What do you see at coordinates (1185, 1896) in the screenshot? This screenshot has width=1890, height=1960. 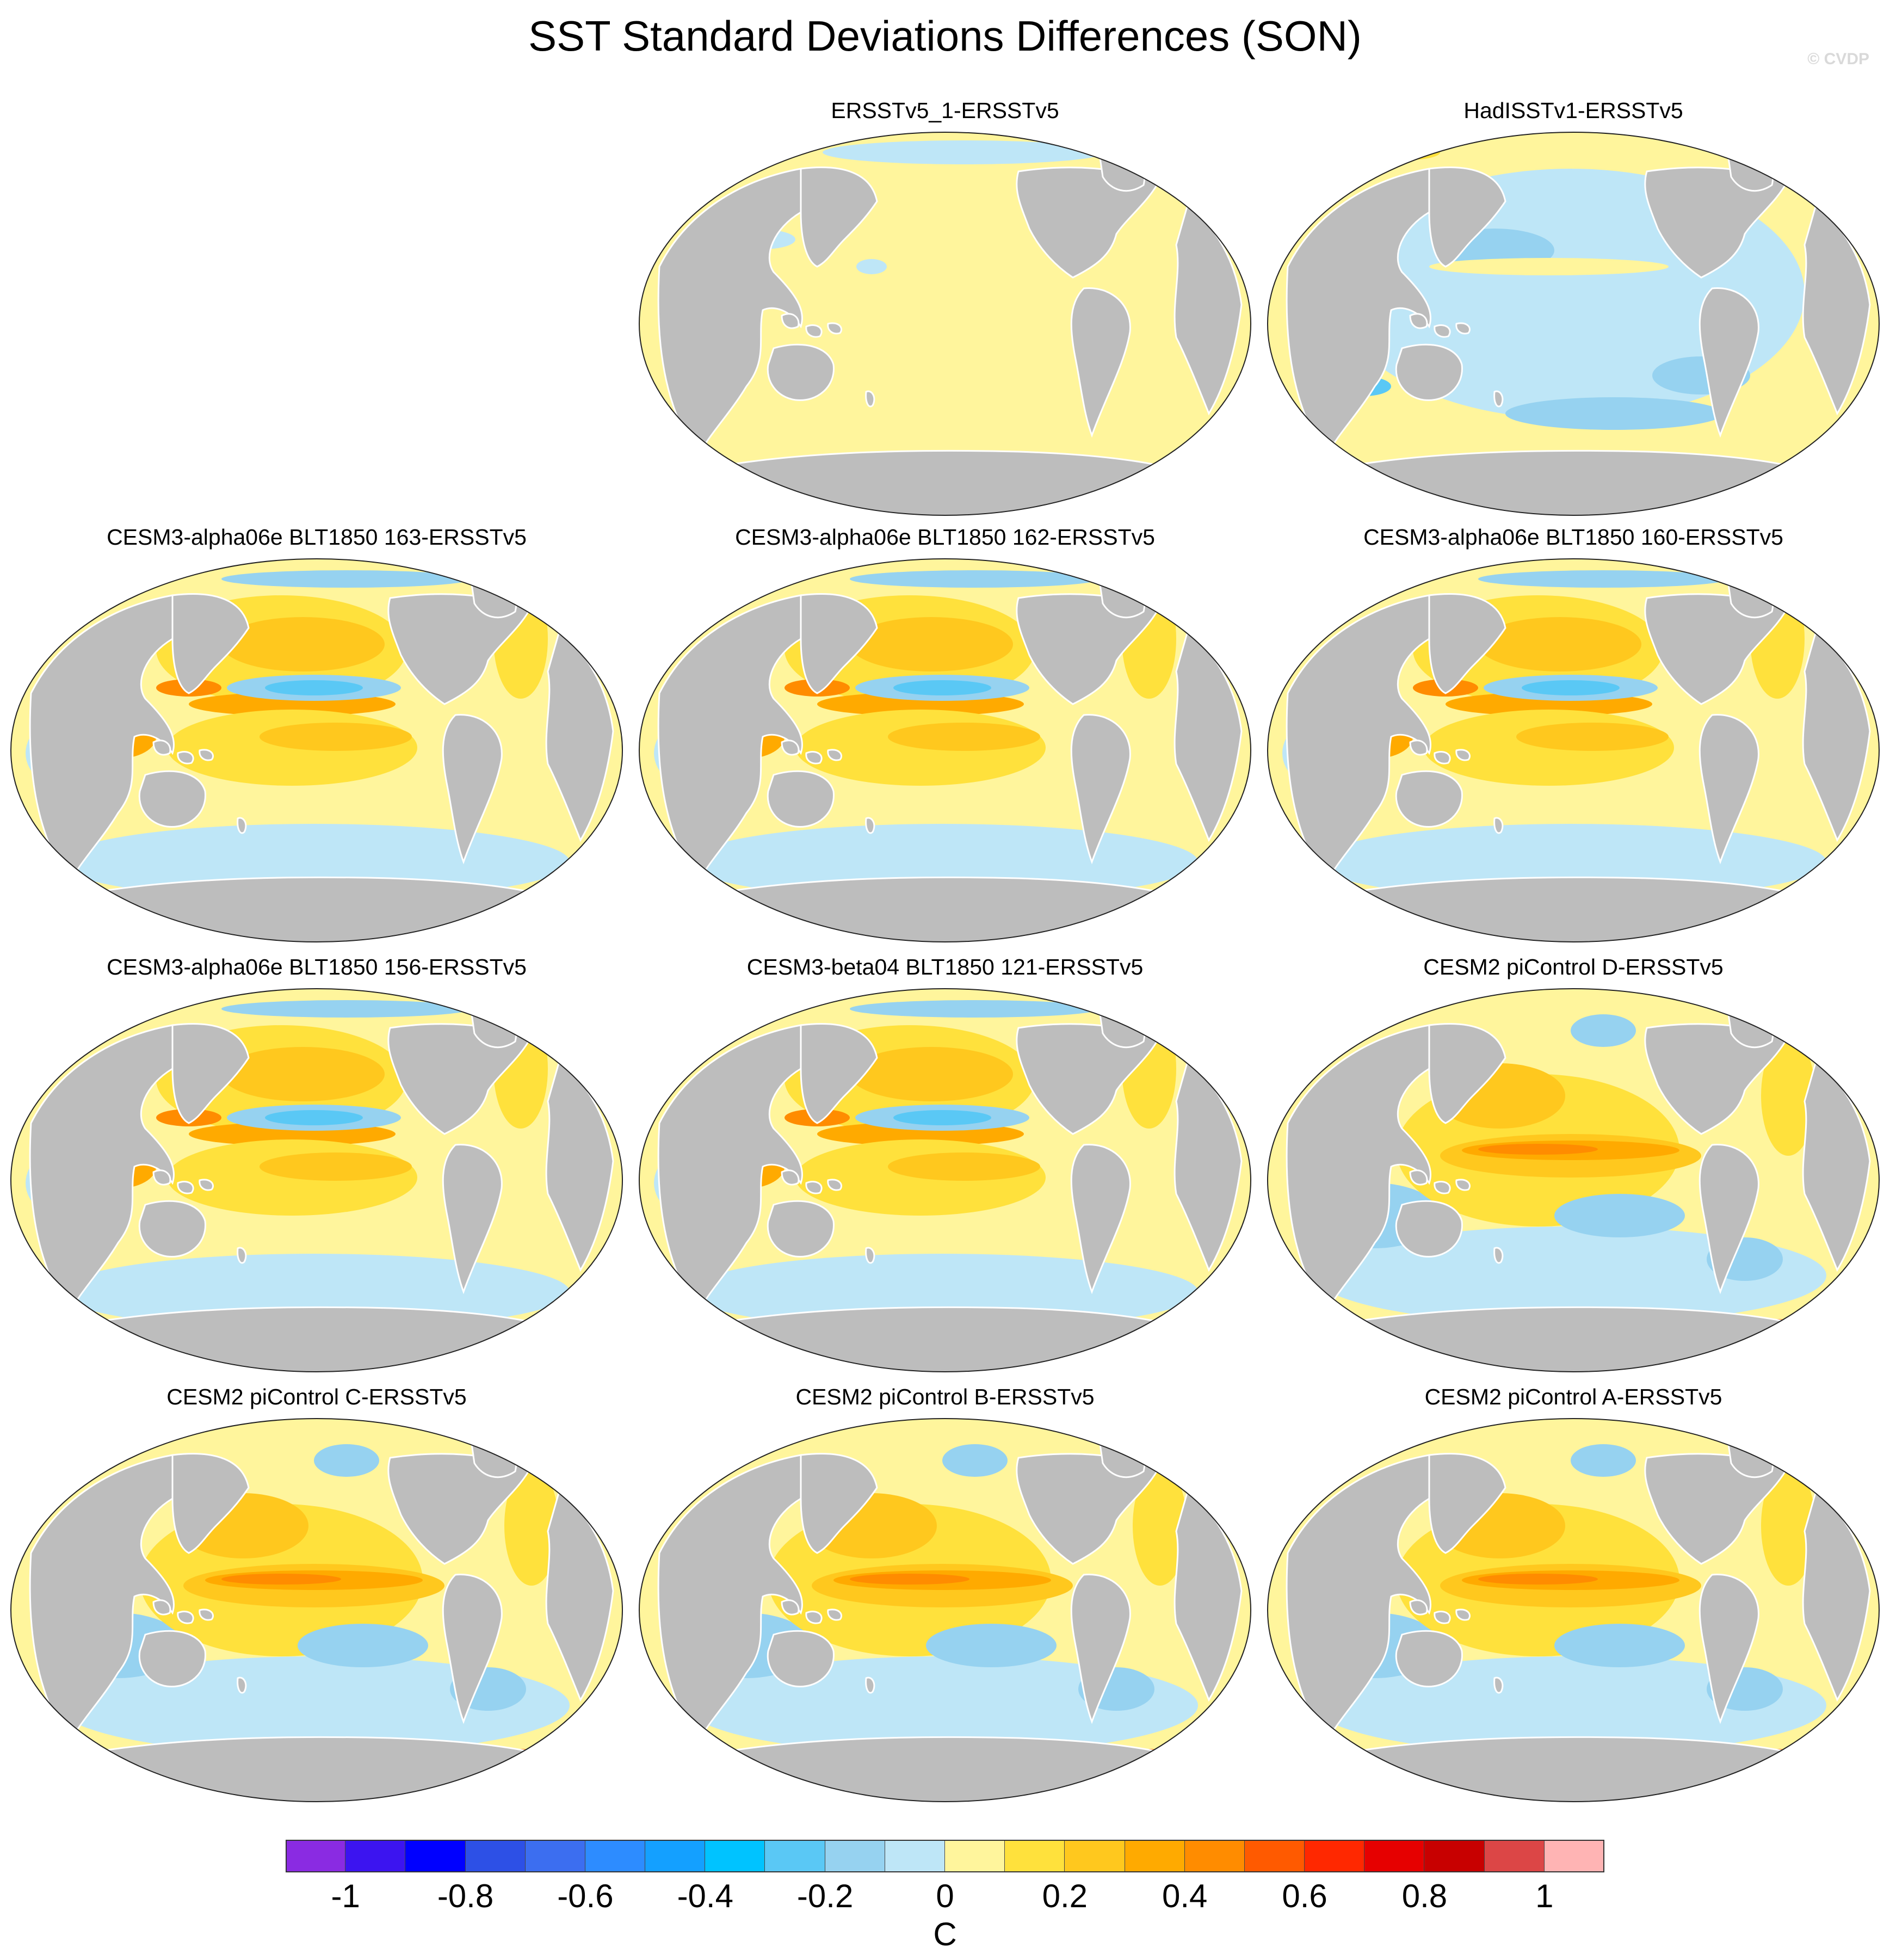 I see `colorbar-tick-label: 0.4` at bounding box center [1185, 1896].